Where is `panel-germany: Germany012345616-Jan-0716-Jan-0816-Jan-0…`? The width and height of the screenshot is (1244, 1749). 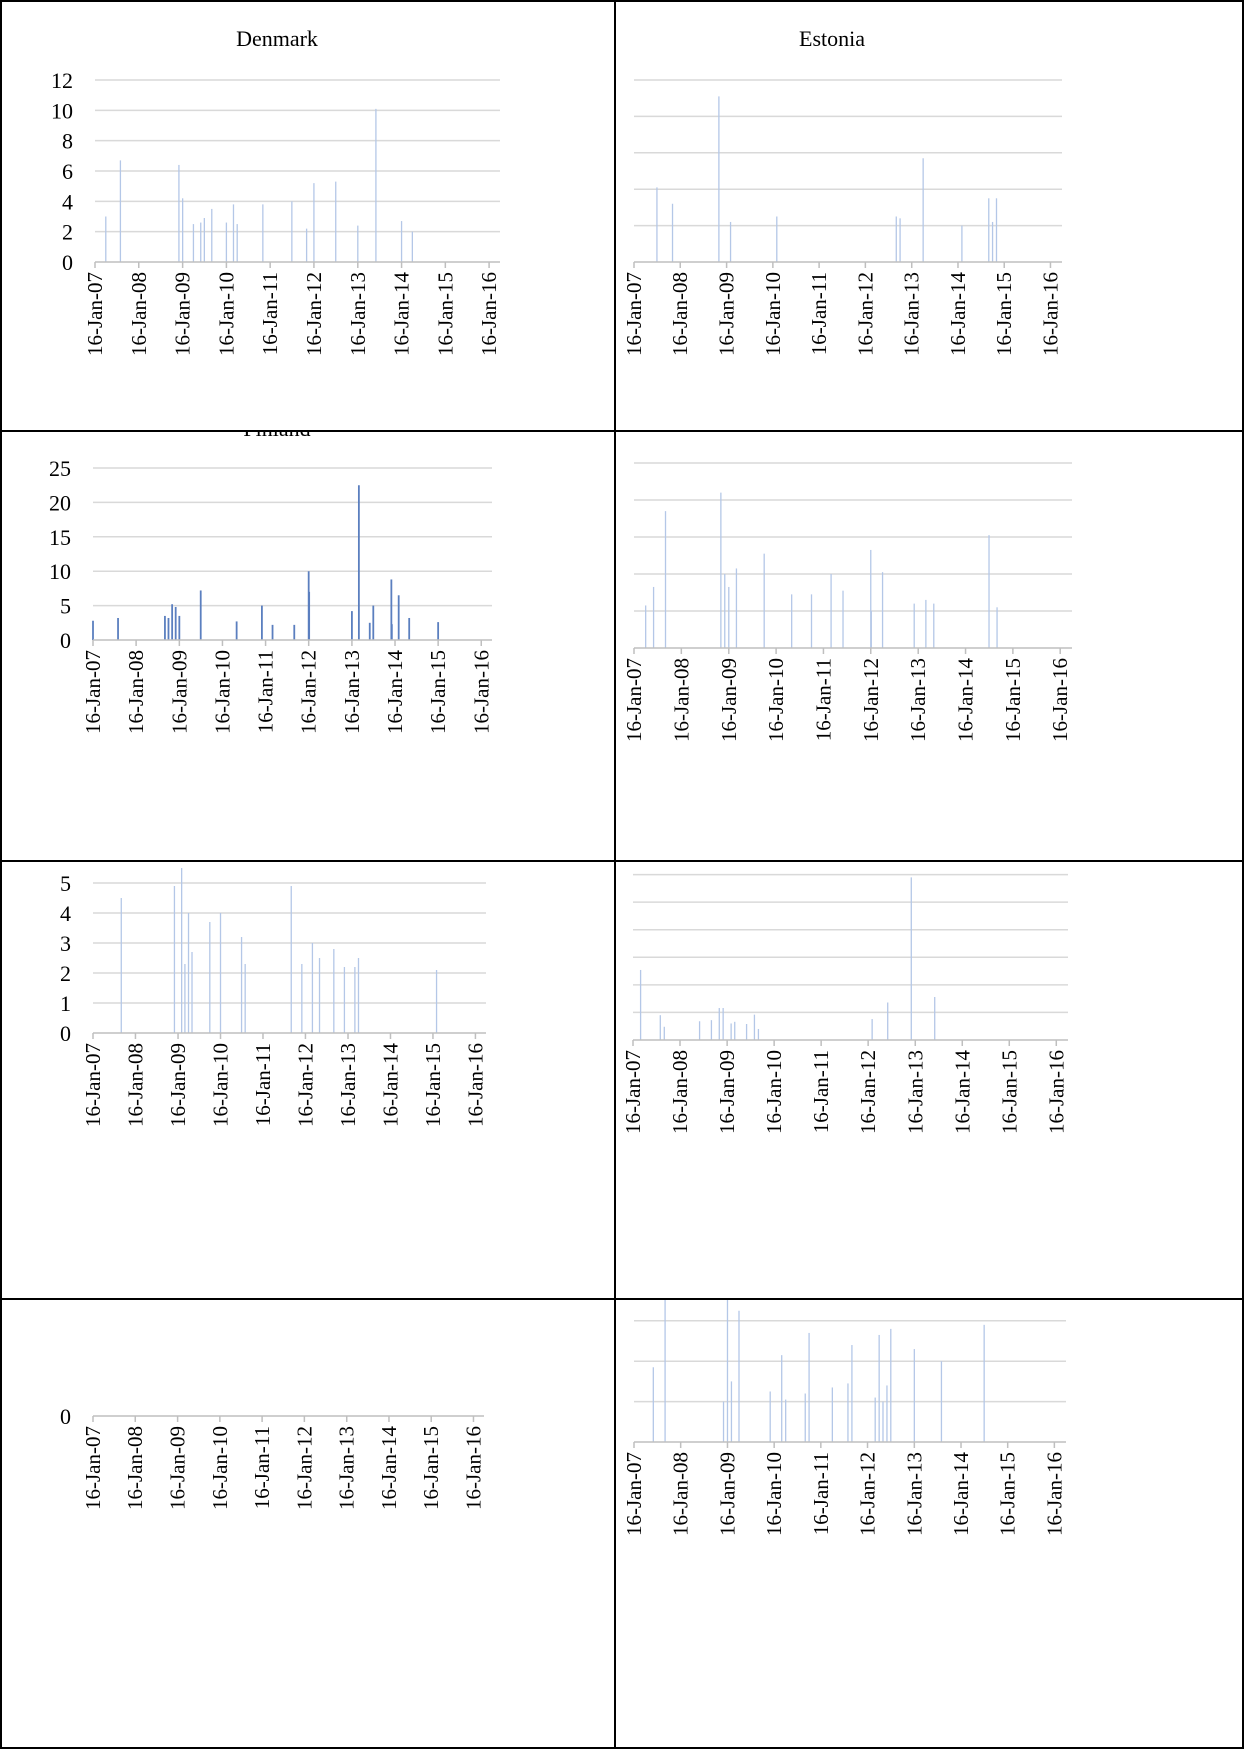
panel-germany: Germany012345616-Jan-0716-Jan-0816-Jan-0… is located at coordinates (308, 1080).